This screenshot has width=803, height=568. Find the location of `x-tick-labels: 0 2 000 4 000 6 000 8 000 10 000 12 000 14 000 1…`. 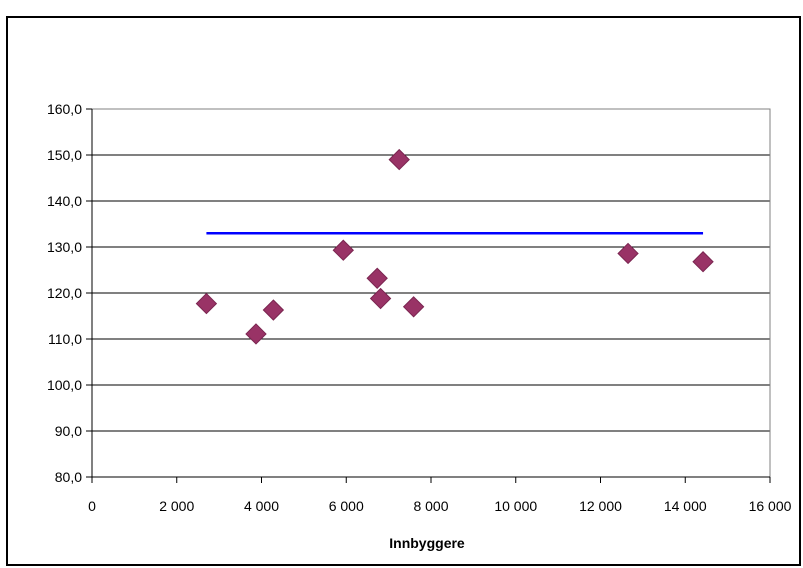

x-tick-labels: 0 2 000 4 000 6 000 8 000 10 000 12 000 14 000 1… is located at coordinates (440, 506).